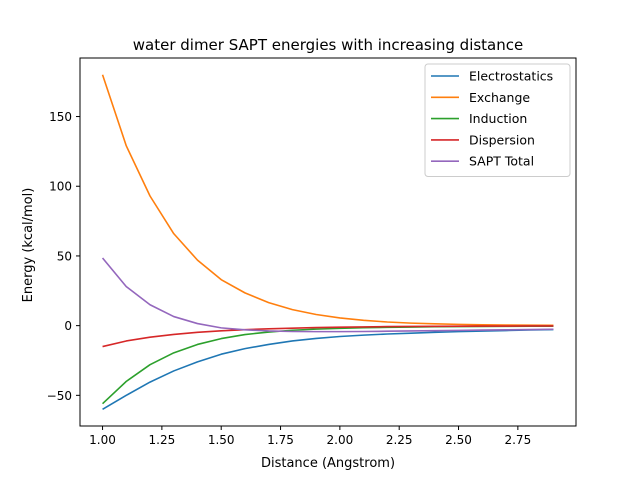 This screenshot has height=480, width=640. I want to click on series-line-electrostatics, so click(328, 369).